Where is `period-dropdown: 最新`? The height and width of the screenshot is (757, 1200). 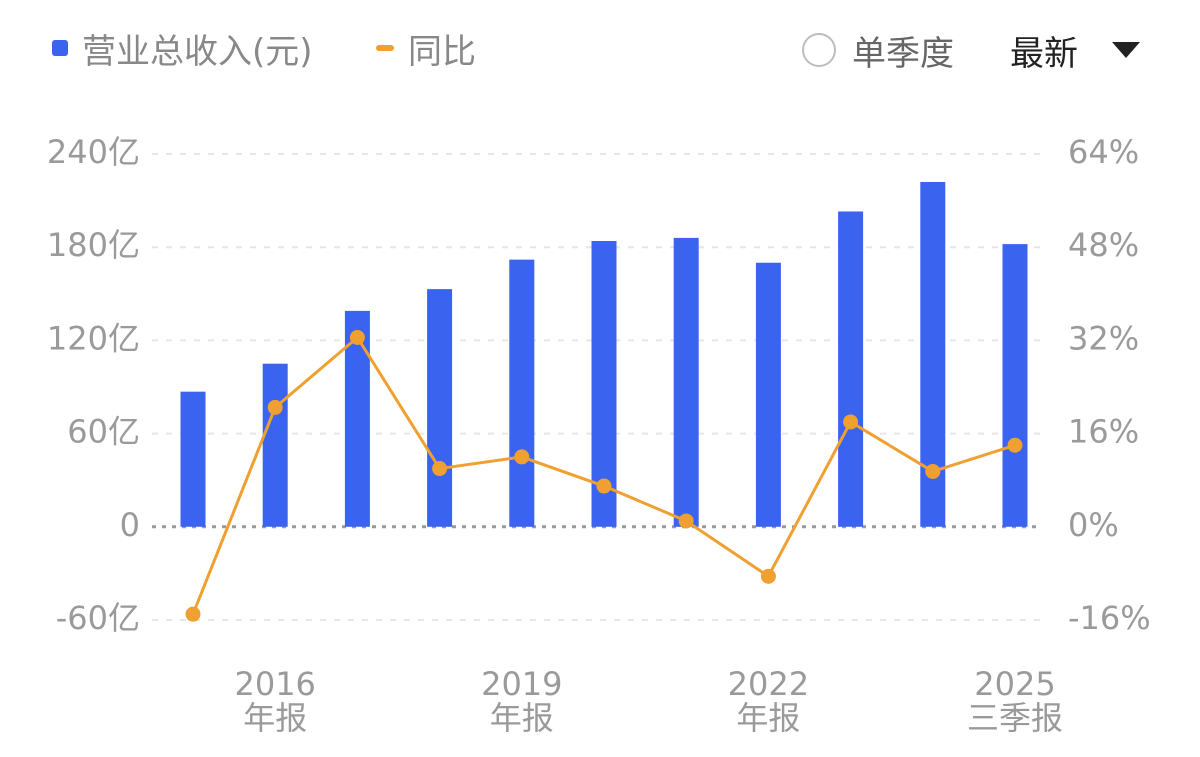
period-dropdown: 最新 is located at coordinates (1075, 50).